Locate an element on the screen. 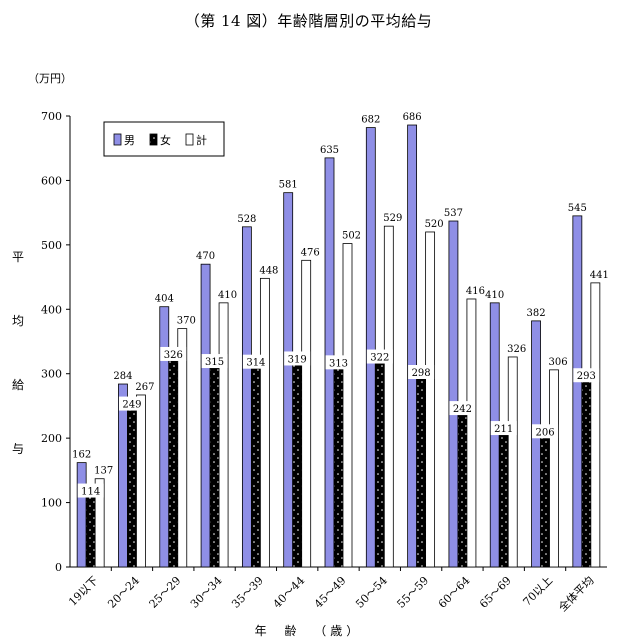 This screenshot has height=644, width=617. legend-box is located at coordinates (164, 139).